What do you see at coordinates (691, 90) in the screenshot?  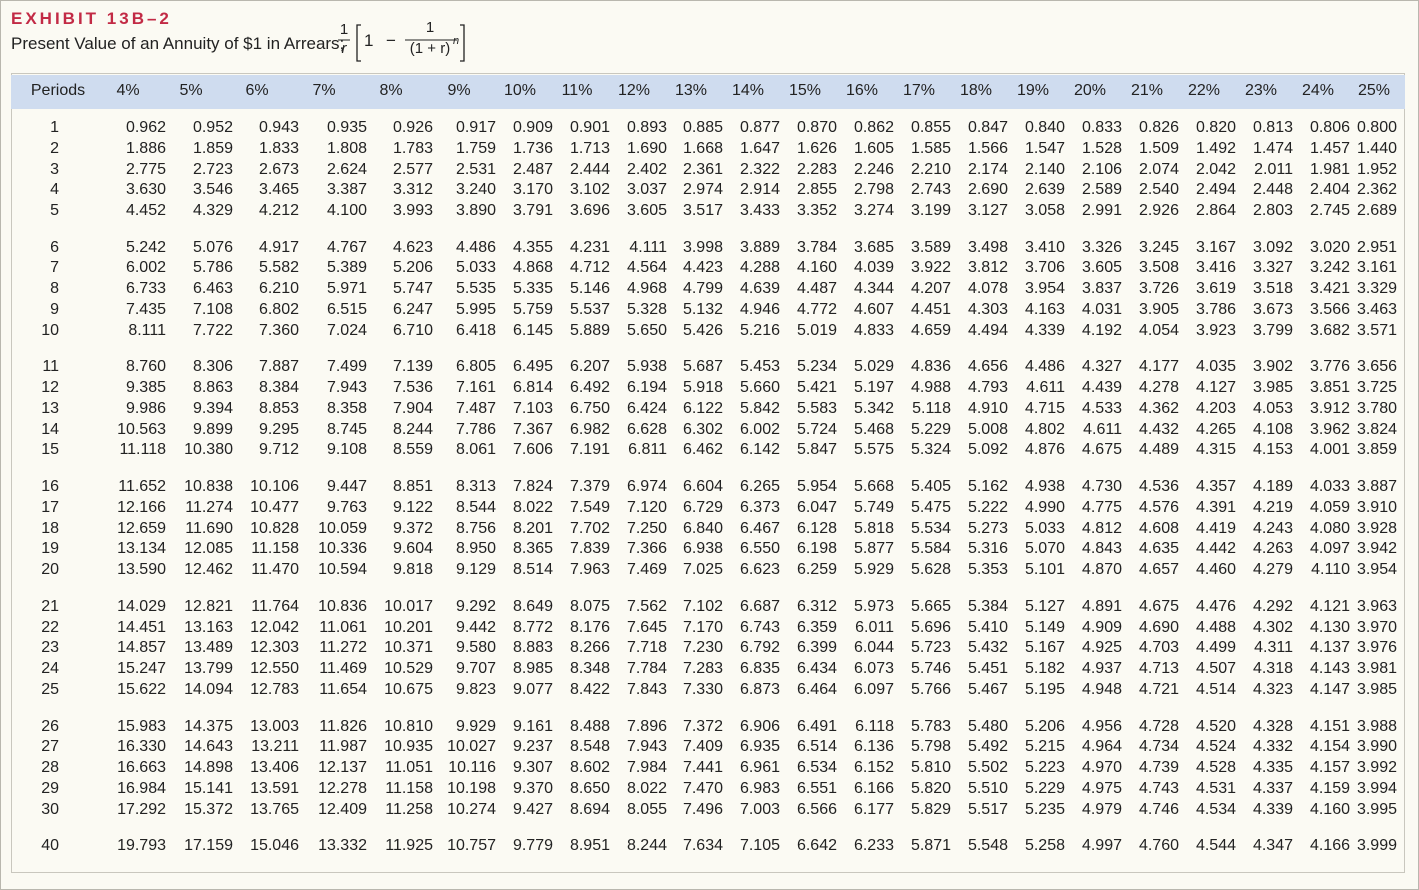 I see `column-header: 13%` at bounding box center [691, 90].